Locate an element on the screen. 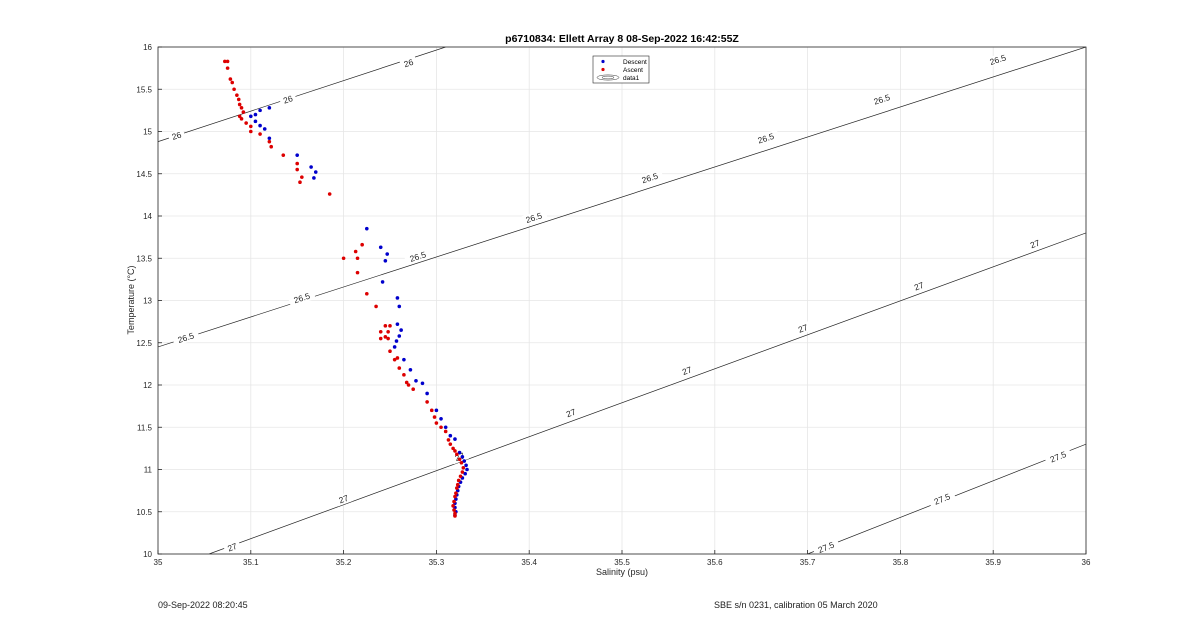 The image size is (1200, 622). y-tick-label: 15 is located at coordinates (147, 132).